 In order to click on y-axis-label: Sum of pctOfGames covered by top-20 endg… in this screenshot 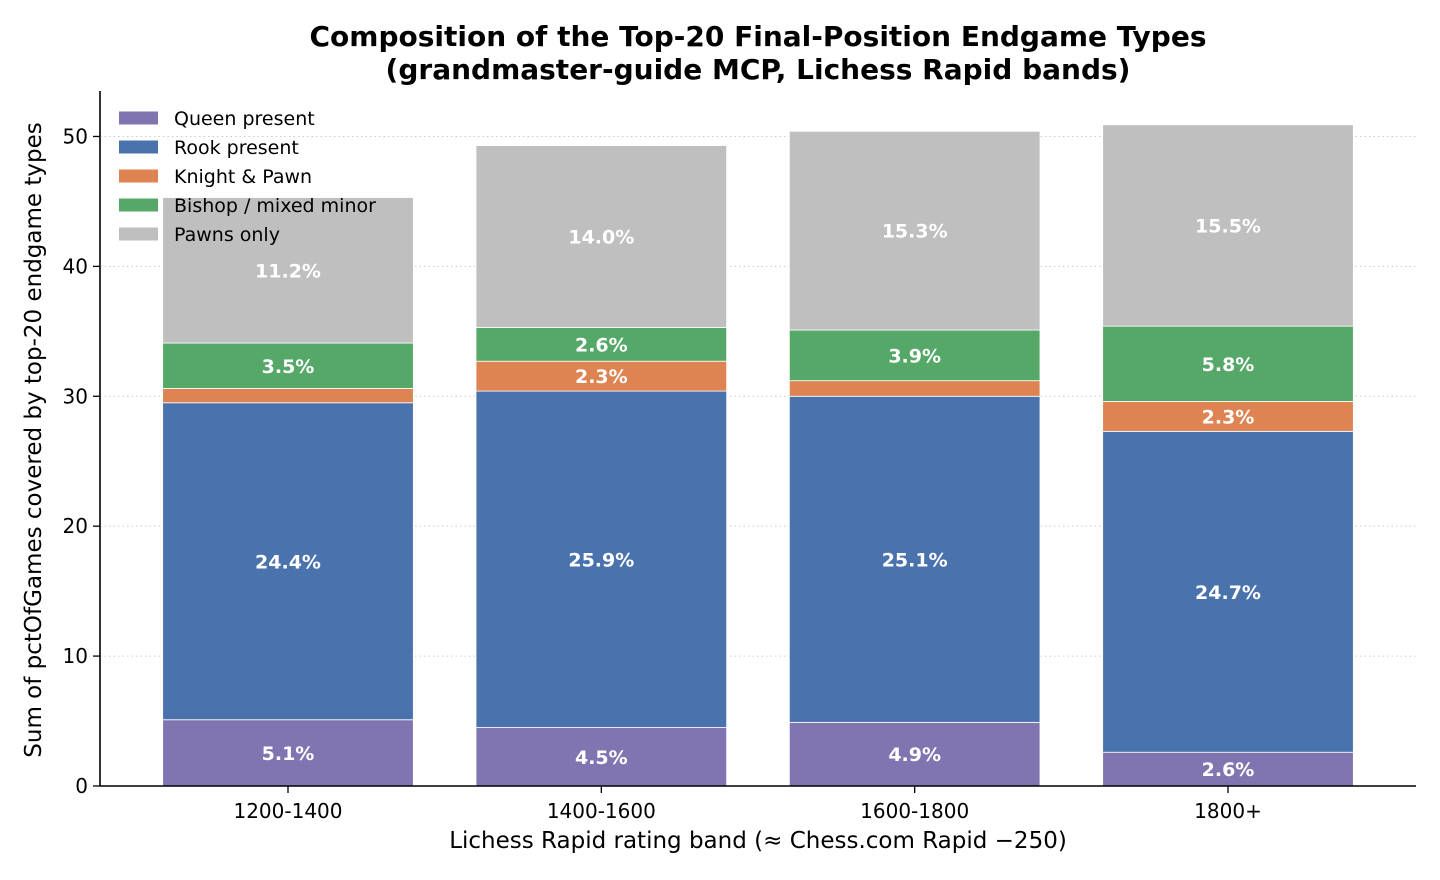, I will do `click(34, 439)`.